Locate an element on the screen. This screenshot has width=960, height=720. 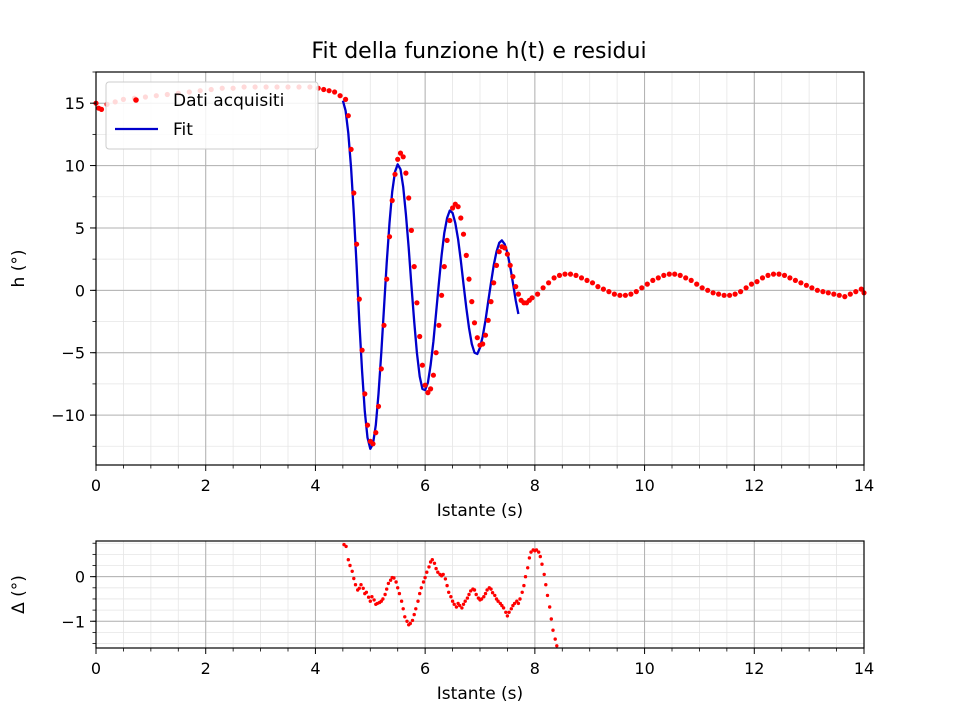
main-x-axis-label: Istante (s) is located at coordinates (480, 511).